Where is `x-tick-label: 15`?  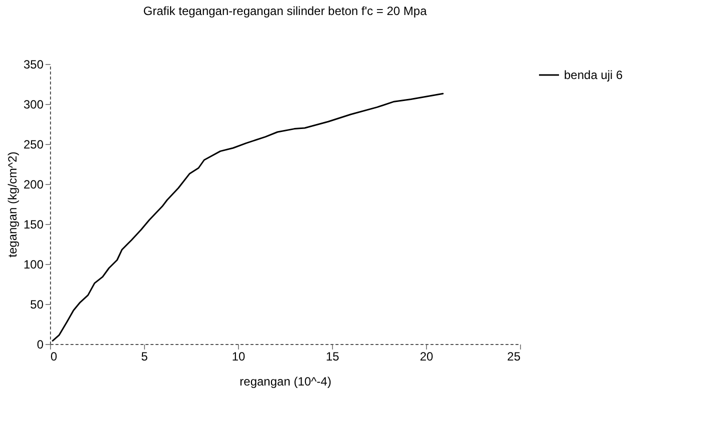 x-tick-label: 15 is located at coordinates (333, 357).